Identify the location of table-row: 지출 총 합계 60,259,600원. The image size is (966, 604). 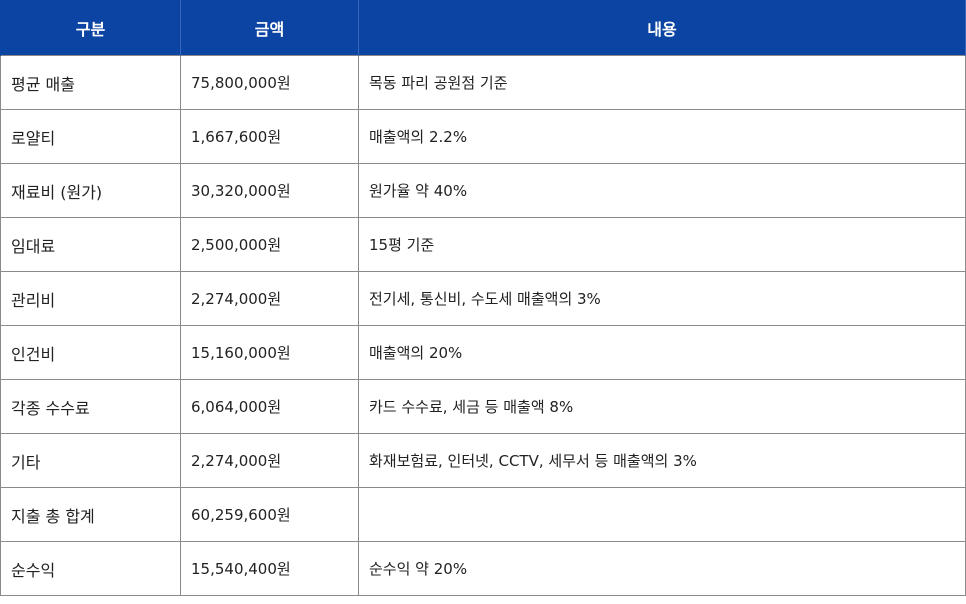
(483, 514).